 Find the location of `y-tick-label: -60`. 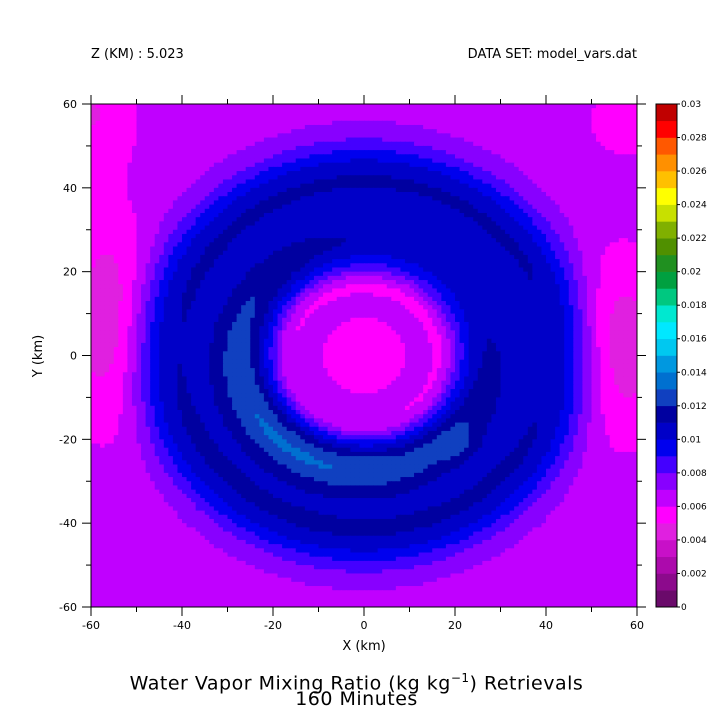

y-tick-label: -60 is located at coordinates (68, 607).